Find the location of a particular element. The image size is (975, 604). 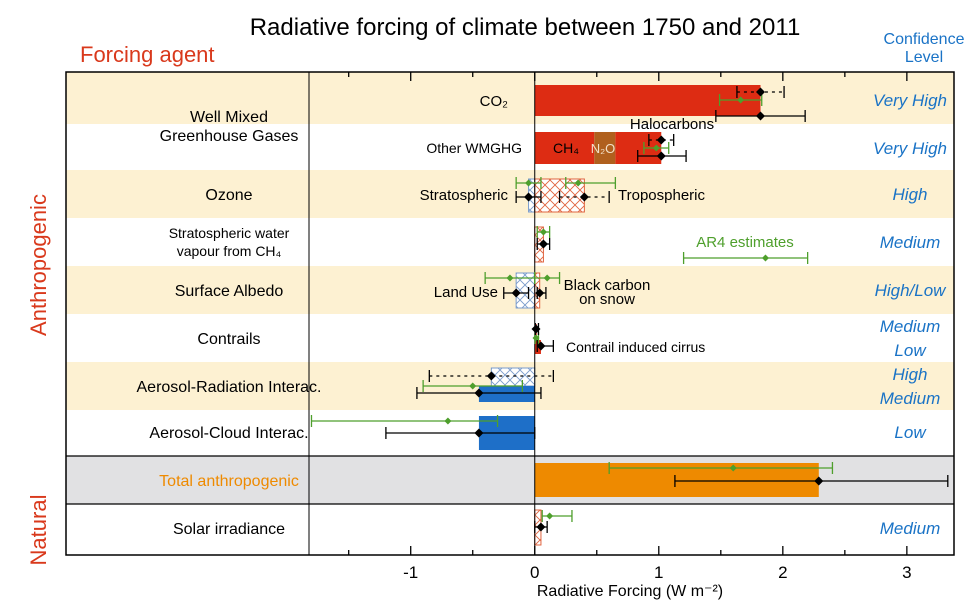

sub-label-black-carbon: Black carbon is located at coordinates (607, 285).